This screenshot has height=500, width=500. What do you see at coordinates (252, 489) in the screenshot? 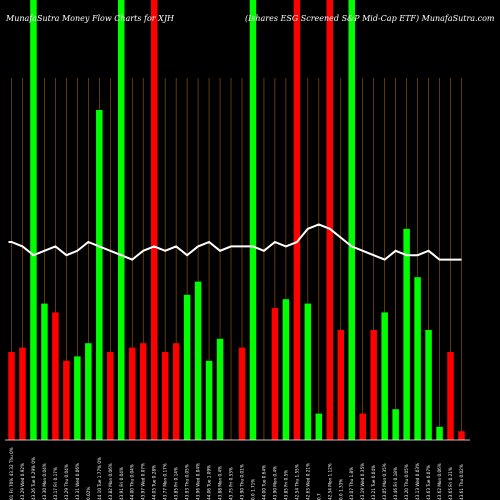
I see `x-tick-label: 0.0 1.71%` at bounding box center [252, 489].